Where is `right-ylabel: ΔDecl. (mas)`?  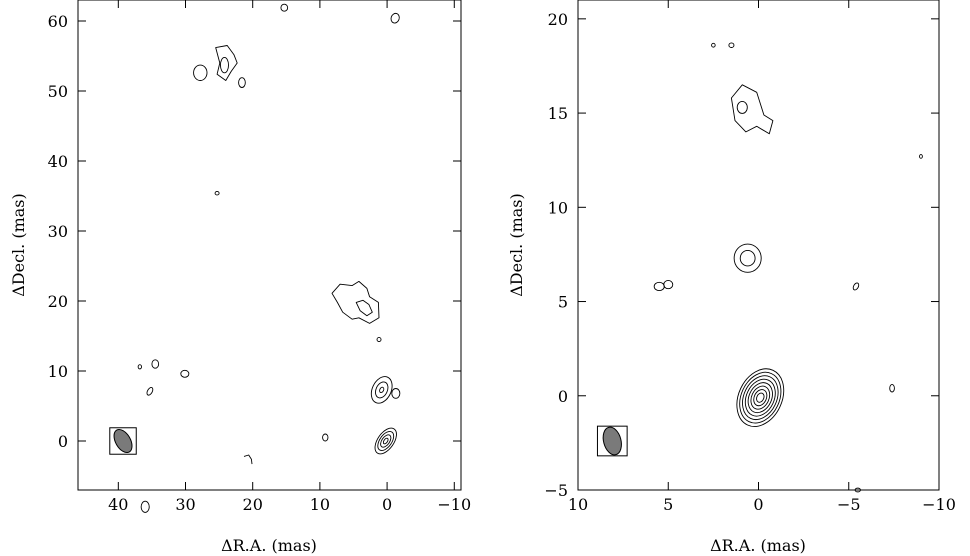 right-ylabel: ΔDecl. (mas) is located at coordinates (516, 245).